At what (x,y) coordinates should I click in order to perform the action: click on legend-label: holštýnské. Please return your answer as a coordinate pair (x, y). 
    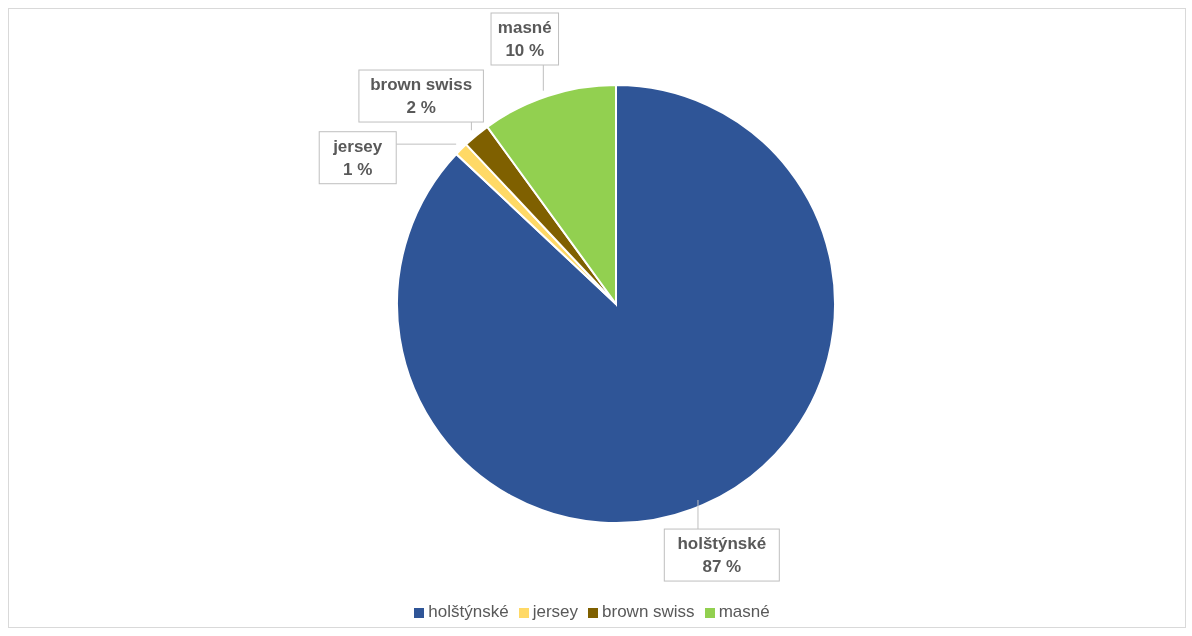
    Looking at the image, I should click on (468, 611).